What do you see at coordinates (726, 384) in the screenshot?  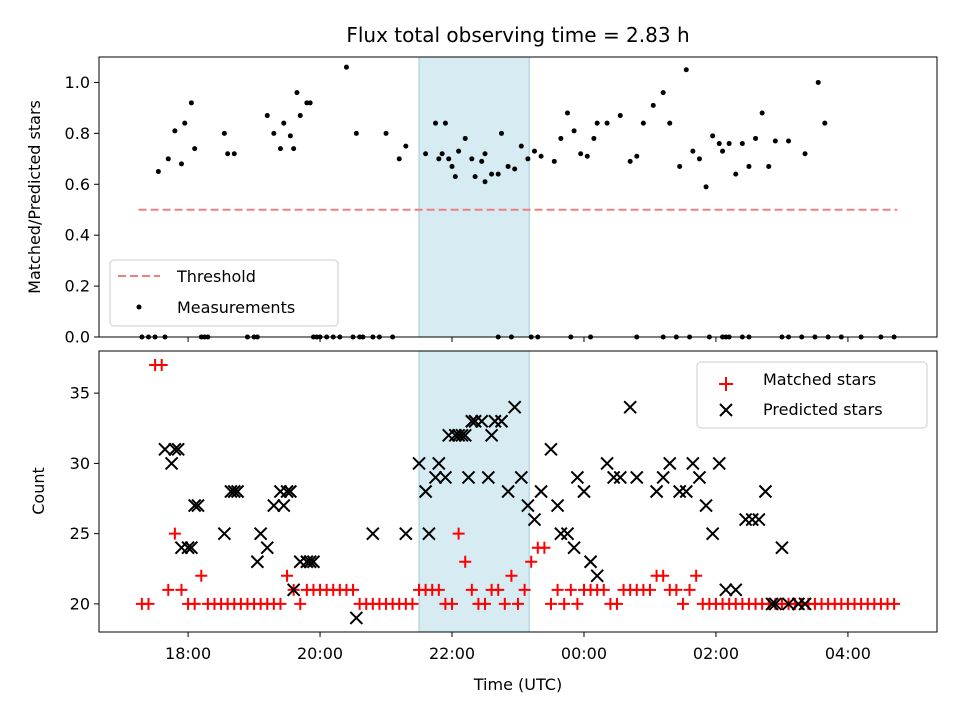 I see `legend-matched-swatch` at bounding box center [726, 384].